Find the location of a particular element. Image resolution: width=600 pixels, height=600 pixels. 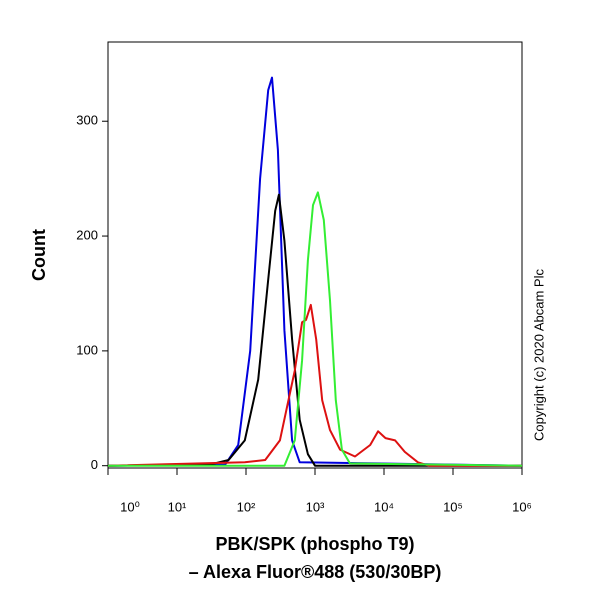

x-tick-label: 10³ is located at coordinates (315, 506).